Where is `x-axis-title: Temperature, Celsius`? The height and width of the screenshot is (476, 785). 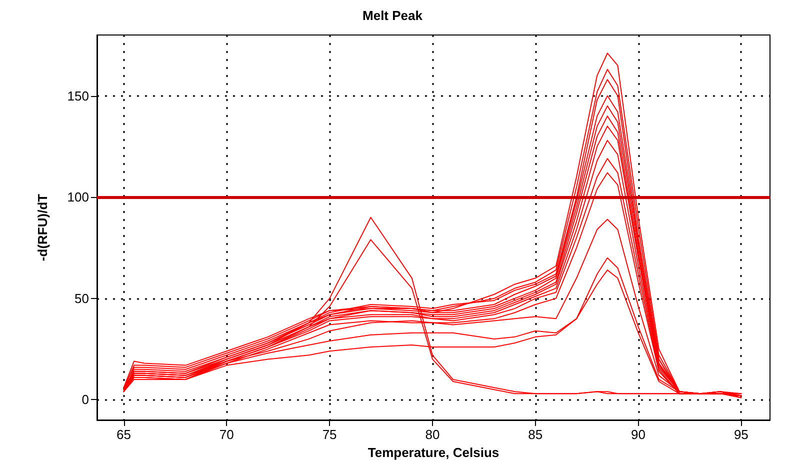
x-axis-title: Temperature, Celsius is located at coordinates (434, 452).